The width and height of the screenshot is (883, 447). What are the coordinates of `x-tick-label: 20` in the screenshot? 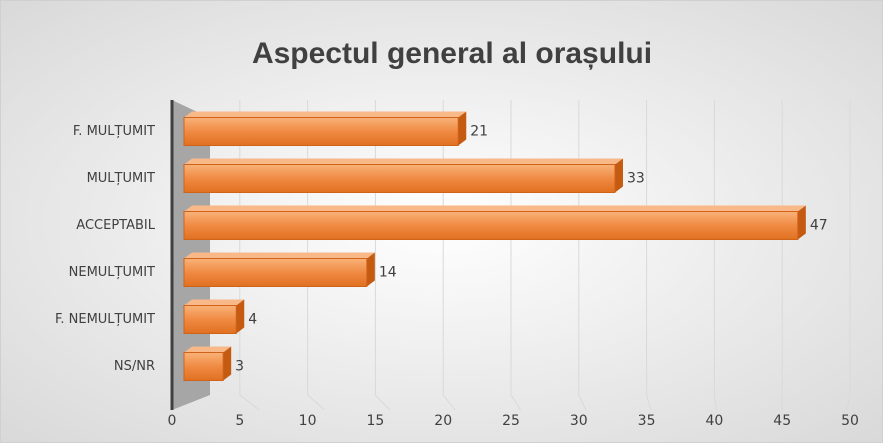 It's located at (443, 421).